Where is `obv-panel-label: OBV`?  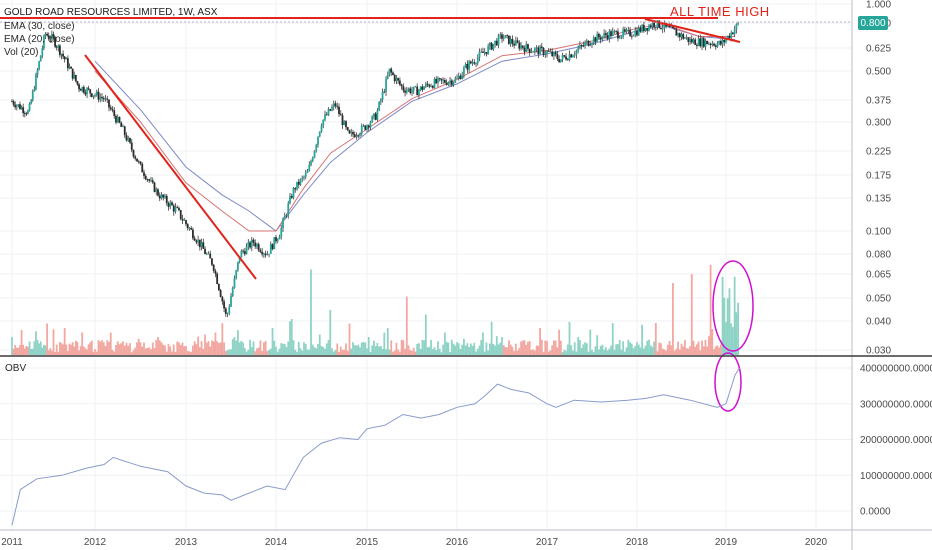 obv-panel-label: OBV is located at coordinates (15, 368).